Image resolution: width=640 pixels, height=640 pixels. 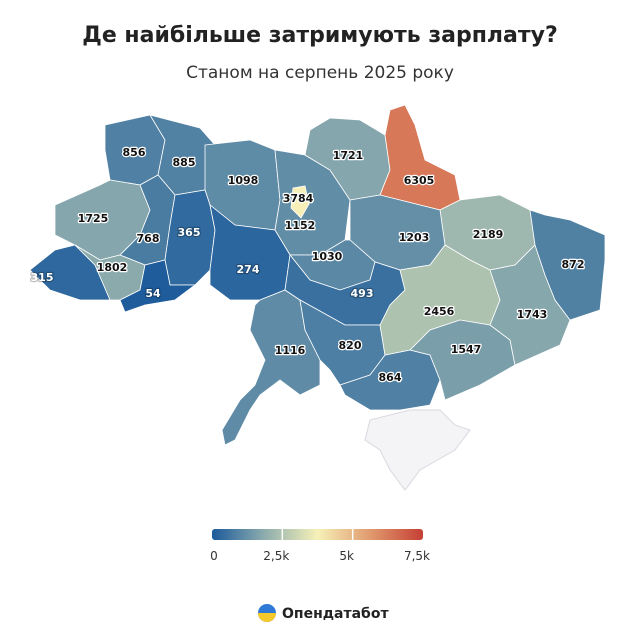 What do you see at coordinates (93, 218) in the screenshot?
I see `value-label: 1725` at bounding box center [93, 218].